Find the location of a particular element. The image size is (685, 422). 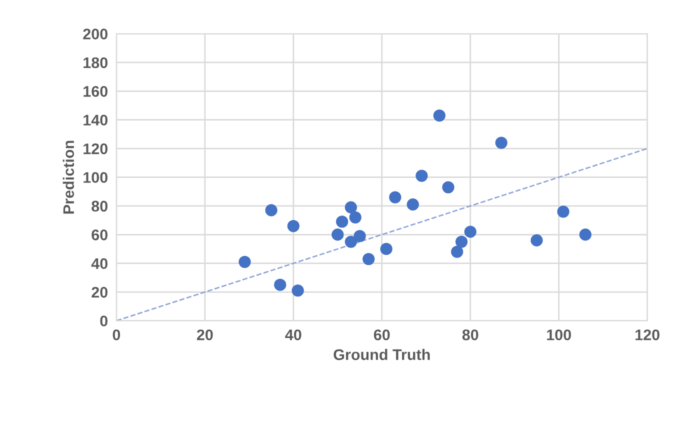

y-tick-label: 0 is located at coordinates (104, 321).